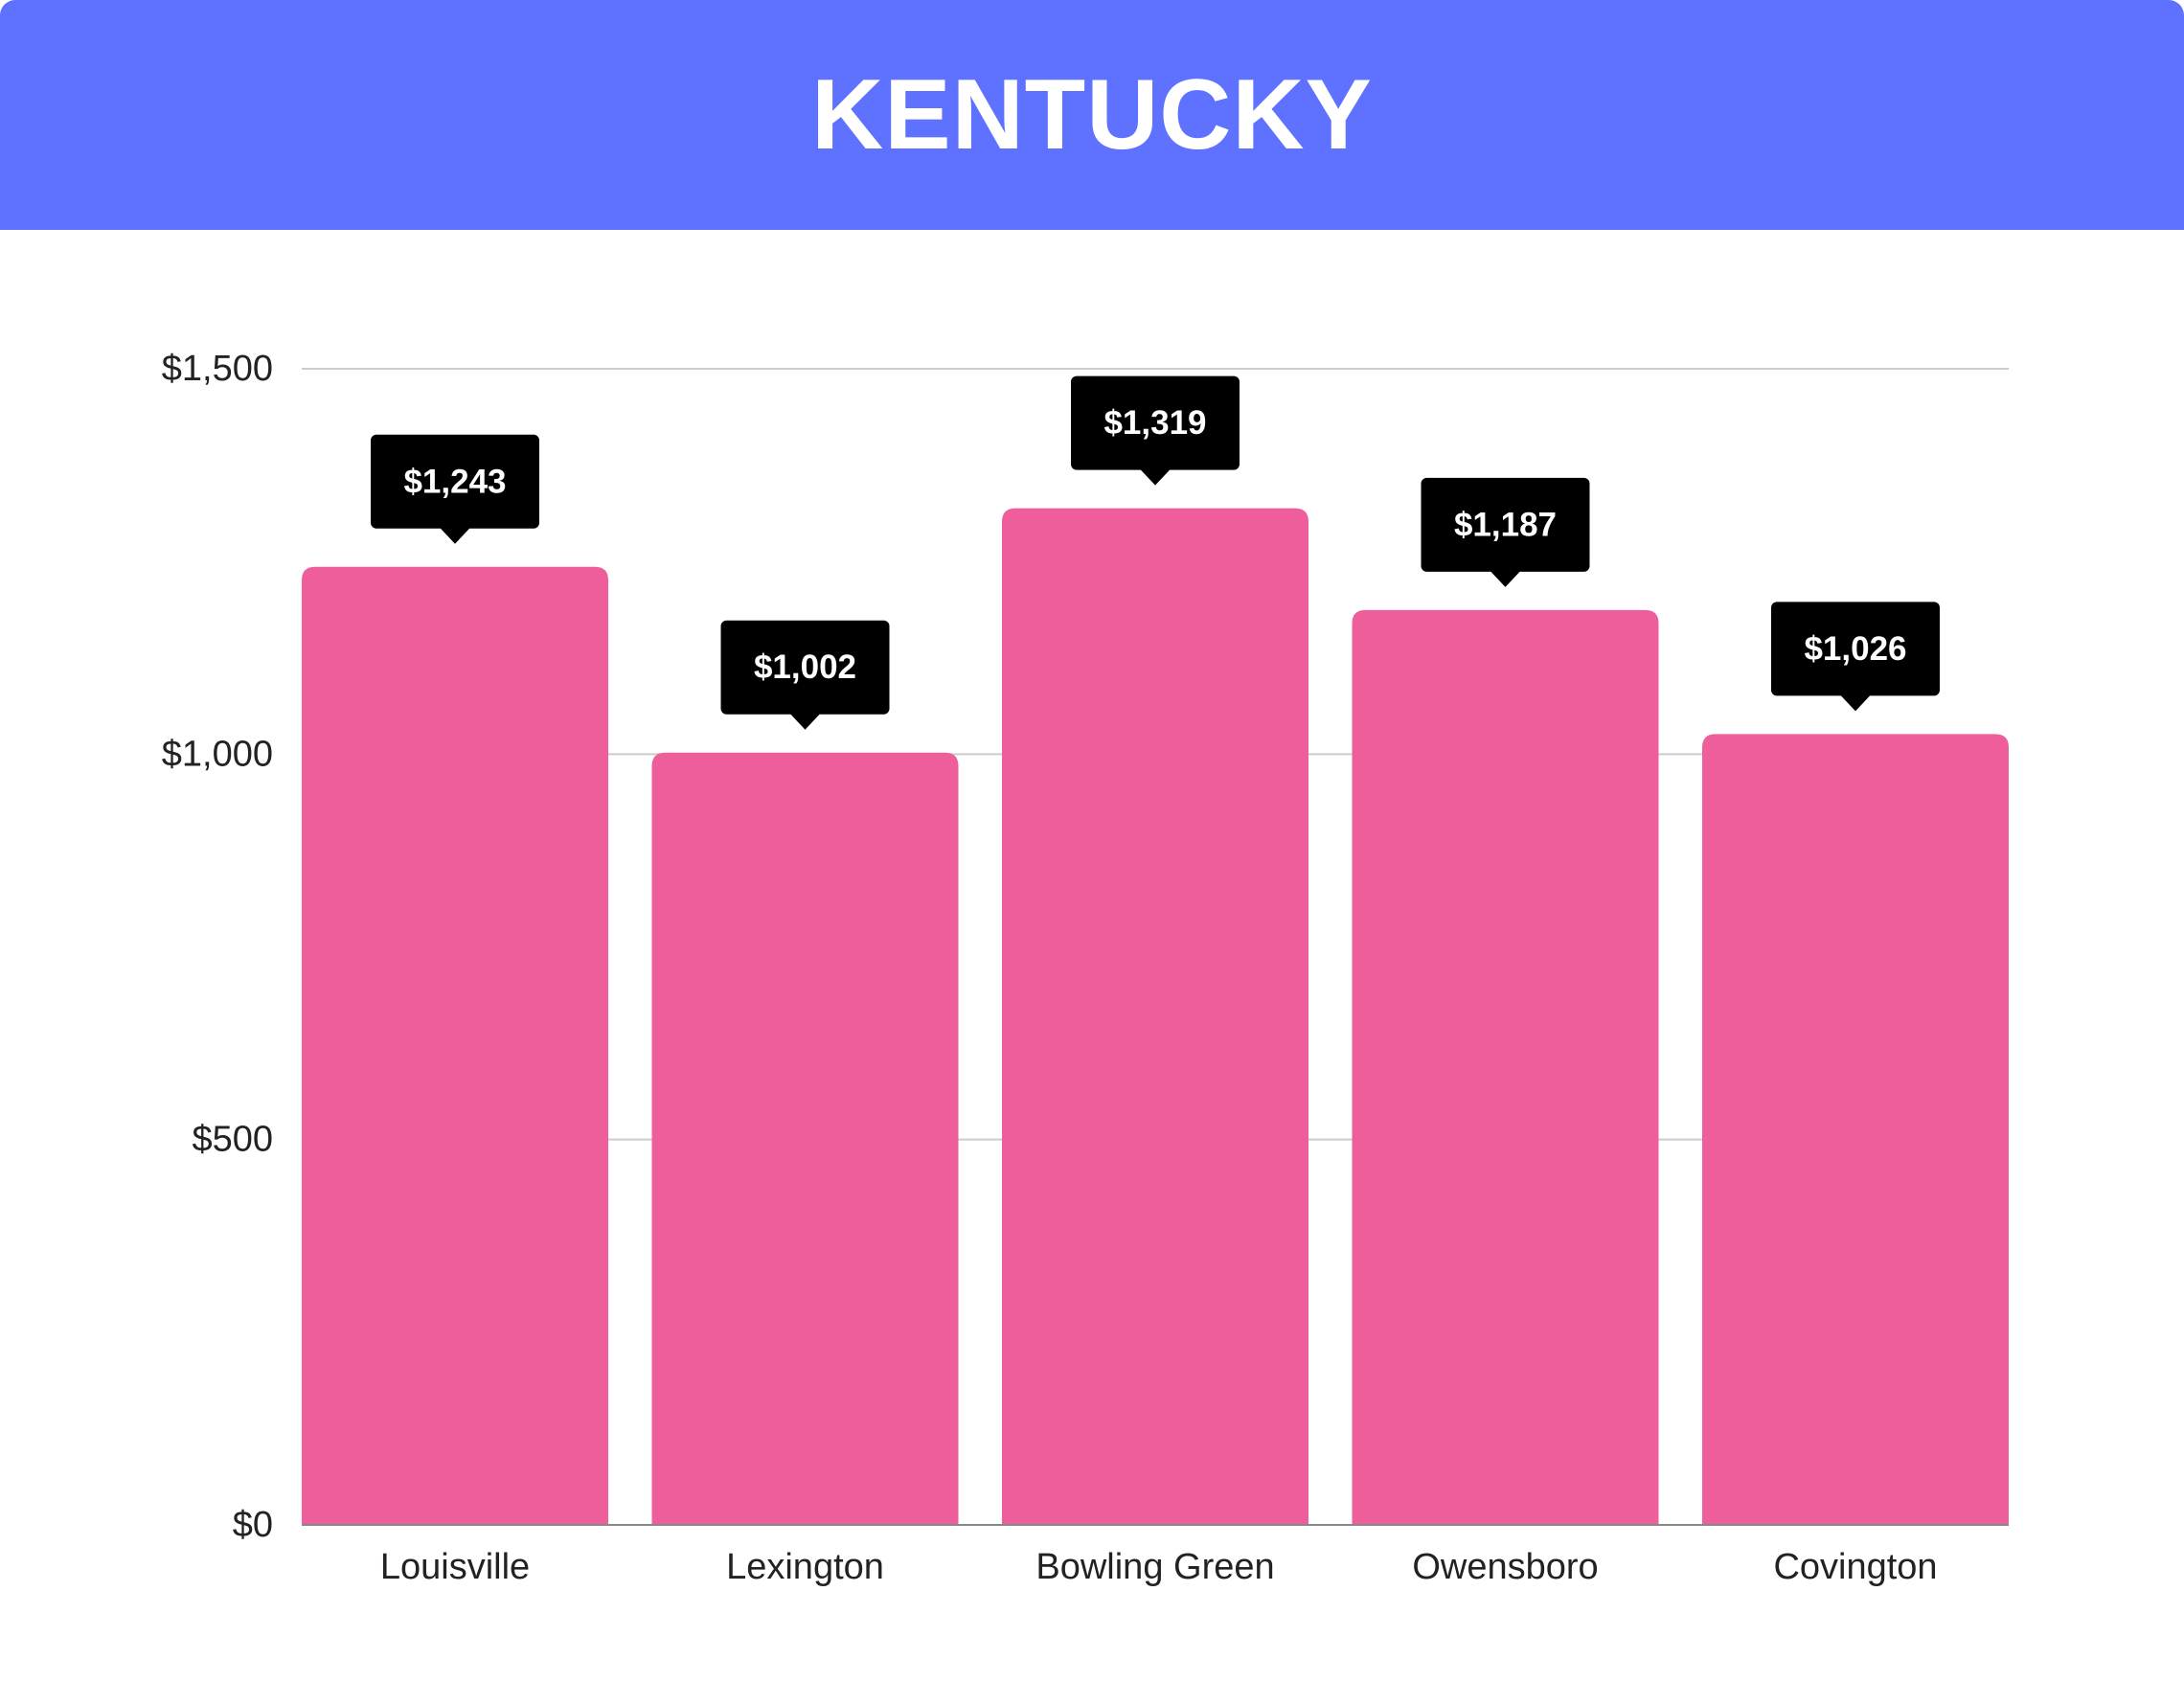  I want to click on data-label-callout: $1,243, so click(455, 489).